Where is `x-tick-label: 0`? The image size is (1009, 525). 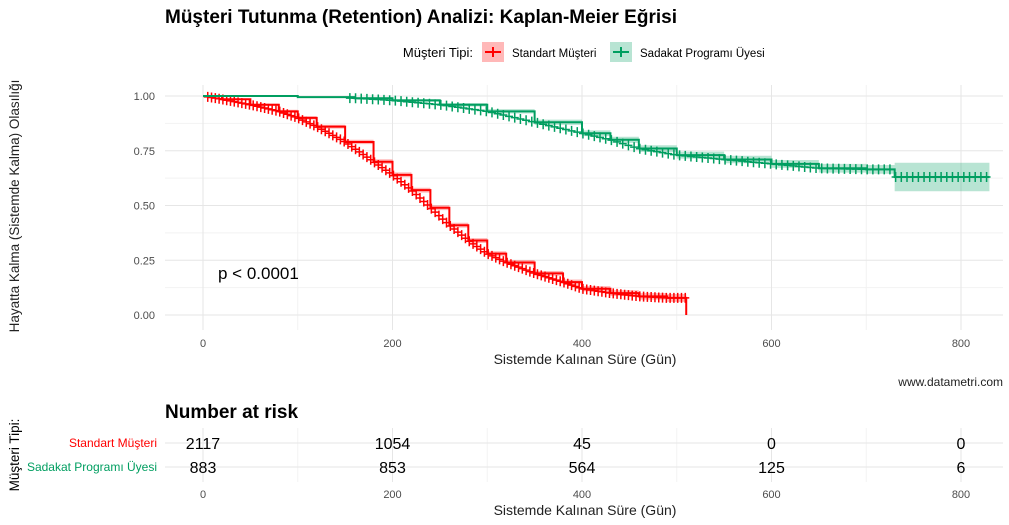
x-tick-label: 0 is located at coordinates (203, 344).